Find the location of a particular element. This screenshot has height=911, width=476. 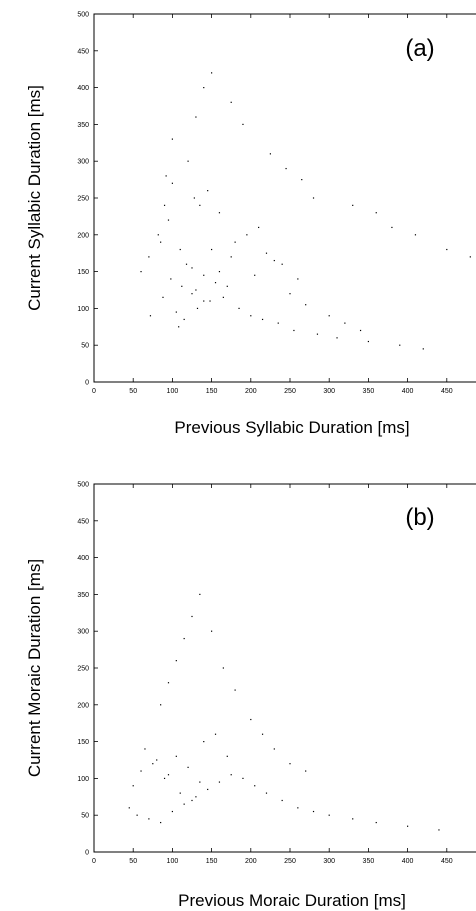

x-tick-label: 400 is located at coordinates (408, 391).